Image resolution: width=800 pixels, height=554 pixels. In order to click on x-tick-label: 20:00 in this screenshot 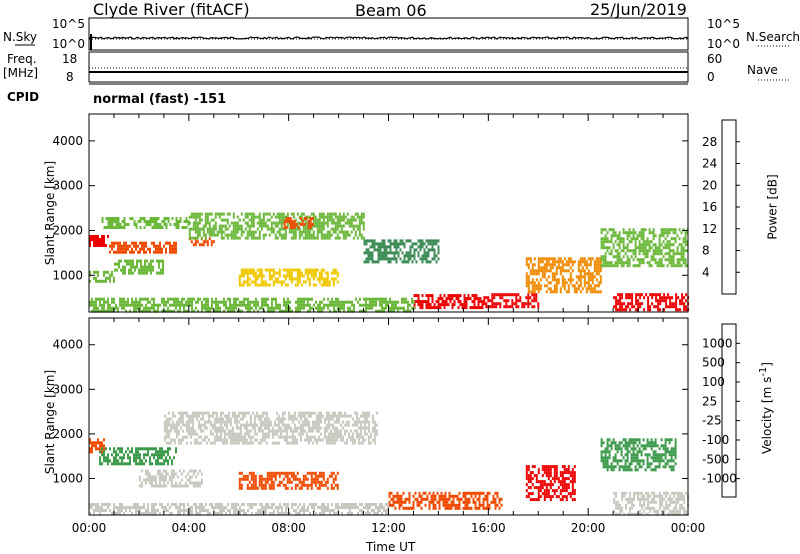, I will do `click(588, 528)`.